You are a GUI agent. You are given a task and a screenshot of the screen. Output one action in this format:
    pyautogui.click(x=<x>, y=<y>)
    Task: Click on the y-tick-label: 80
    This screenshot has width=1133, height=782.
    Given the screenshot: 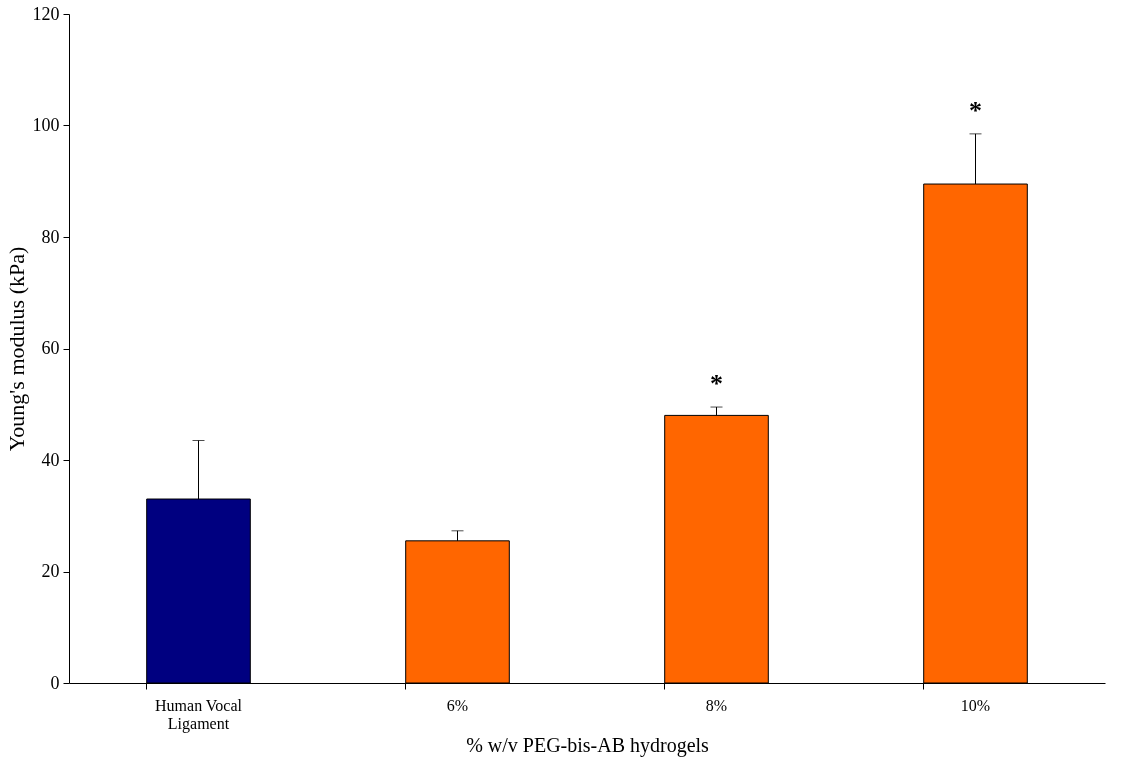 What is the action you would take?
    pyautogui.click(x=50, y=236)
    